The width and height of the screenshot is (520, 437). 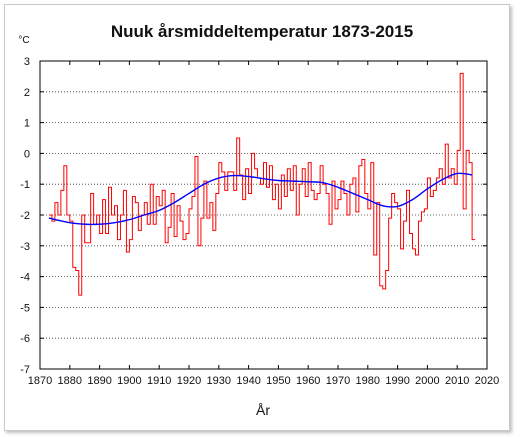 What do you see at coordinates (368, 381) in the screenshot?
I see `x-tick-label: 1980` at bounding box center [368, 381].